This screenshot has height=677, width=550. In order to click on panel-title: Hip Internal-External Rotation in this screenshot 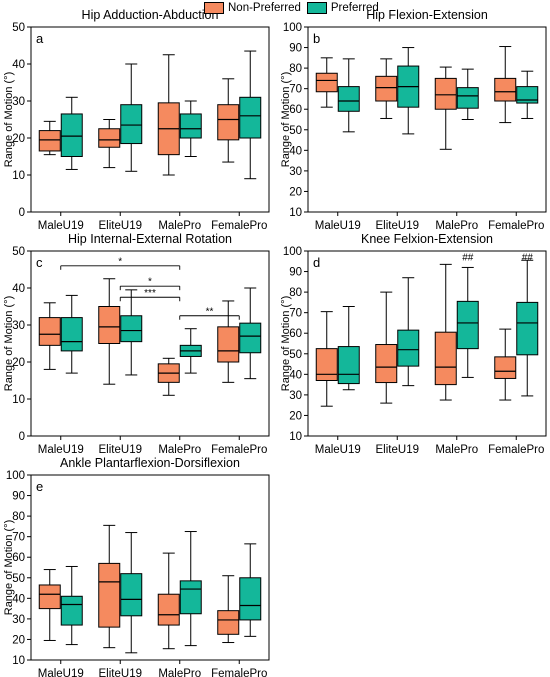, I will do `click(150, 239)`.